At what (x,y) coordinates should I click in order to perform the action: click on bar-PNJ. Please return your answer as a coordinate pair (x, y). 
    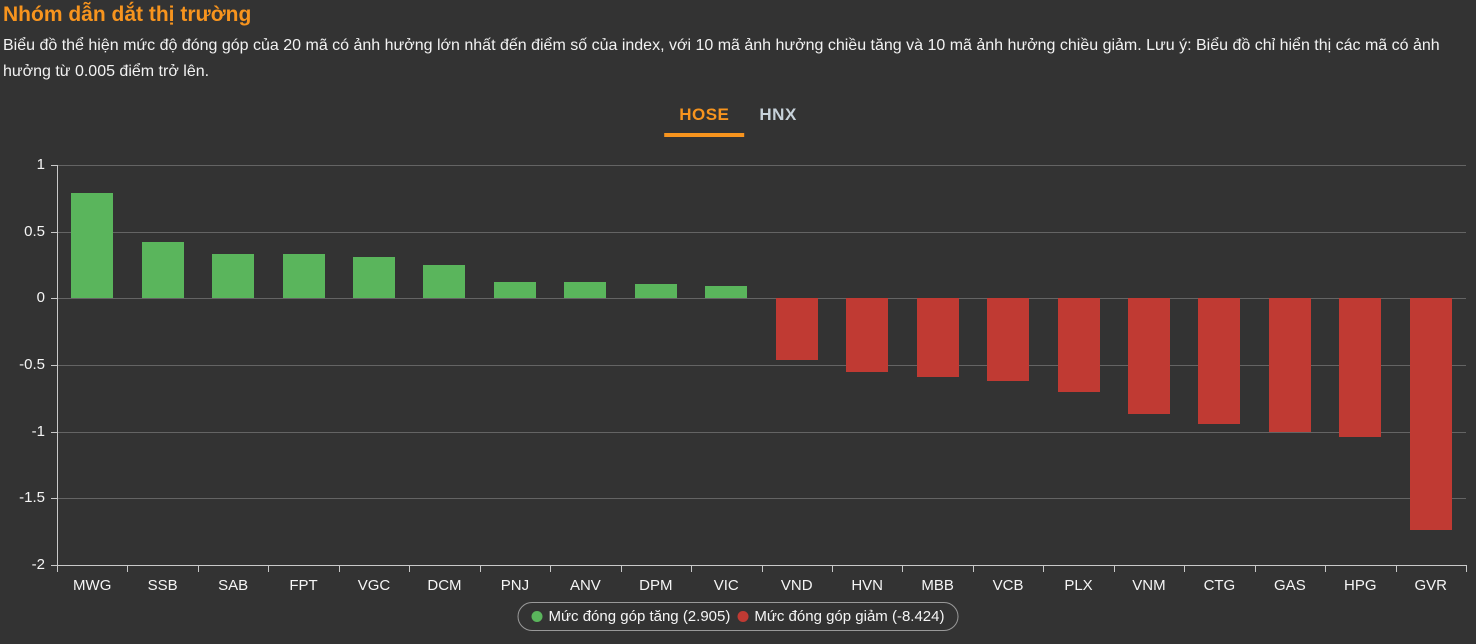
    Looking at the image, I should click on (514, 290).